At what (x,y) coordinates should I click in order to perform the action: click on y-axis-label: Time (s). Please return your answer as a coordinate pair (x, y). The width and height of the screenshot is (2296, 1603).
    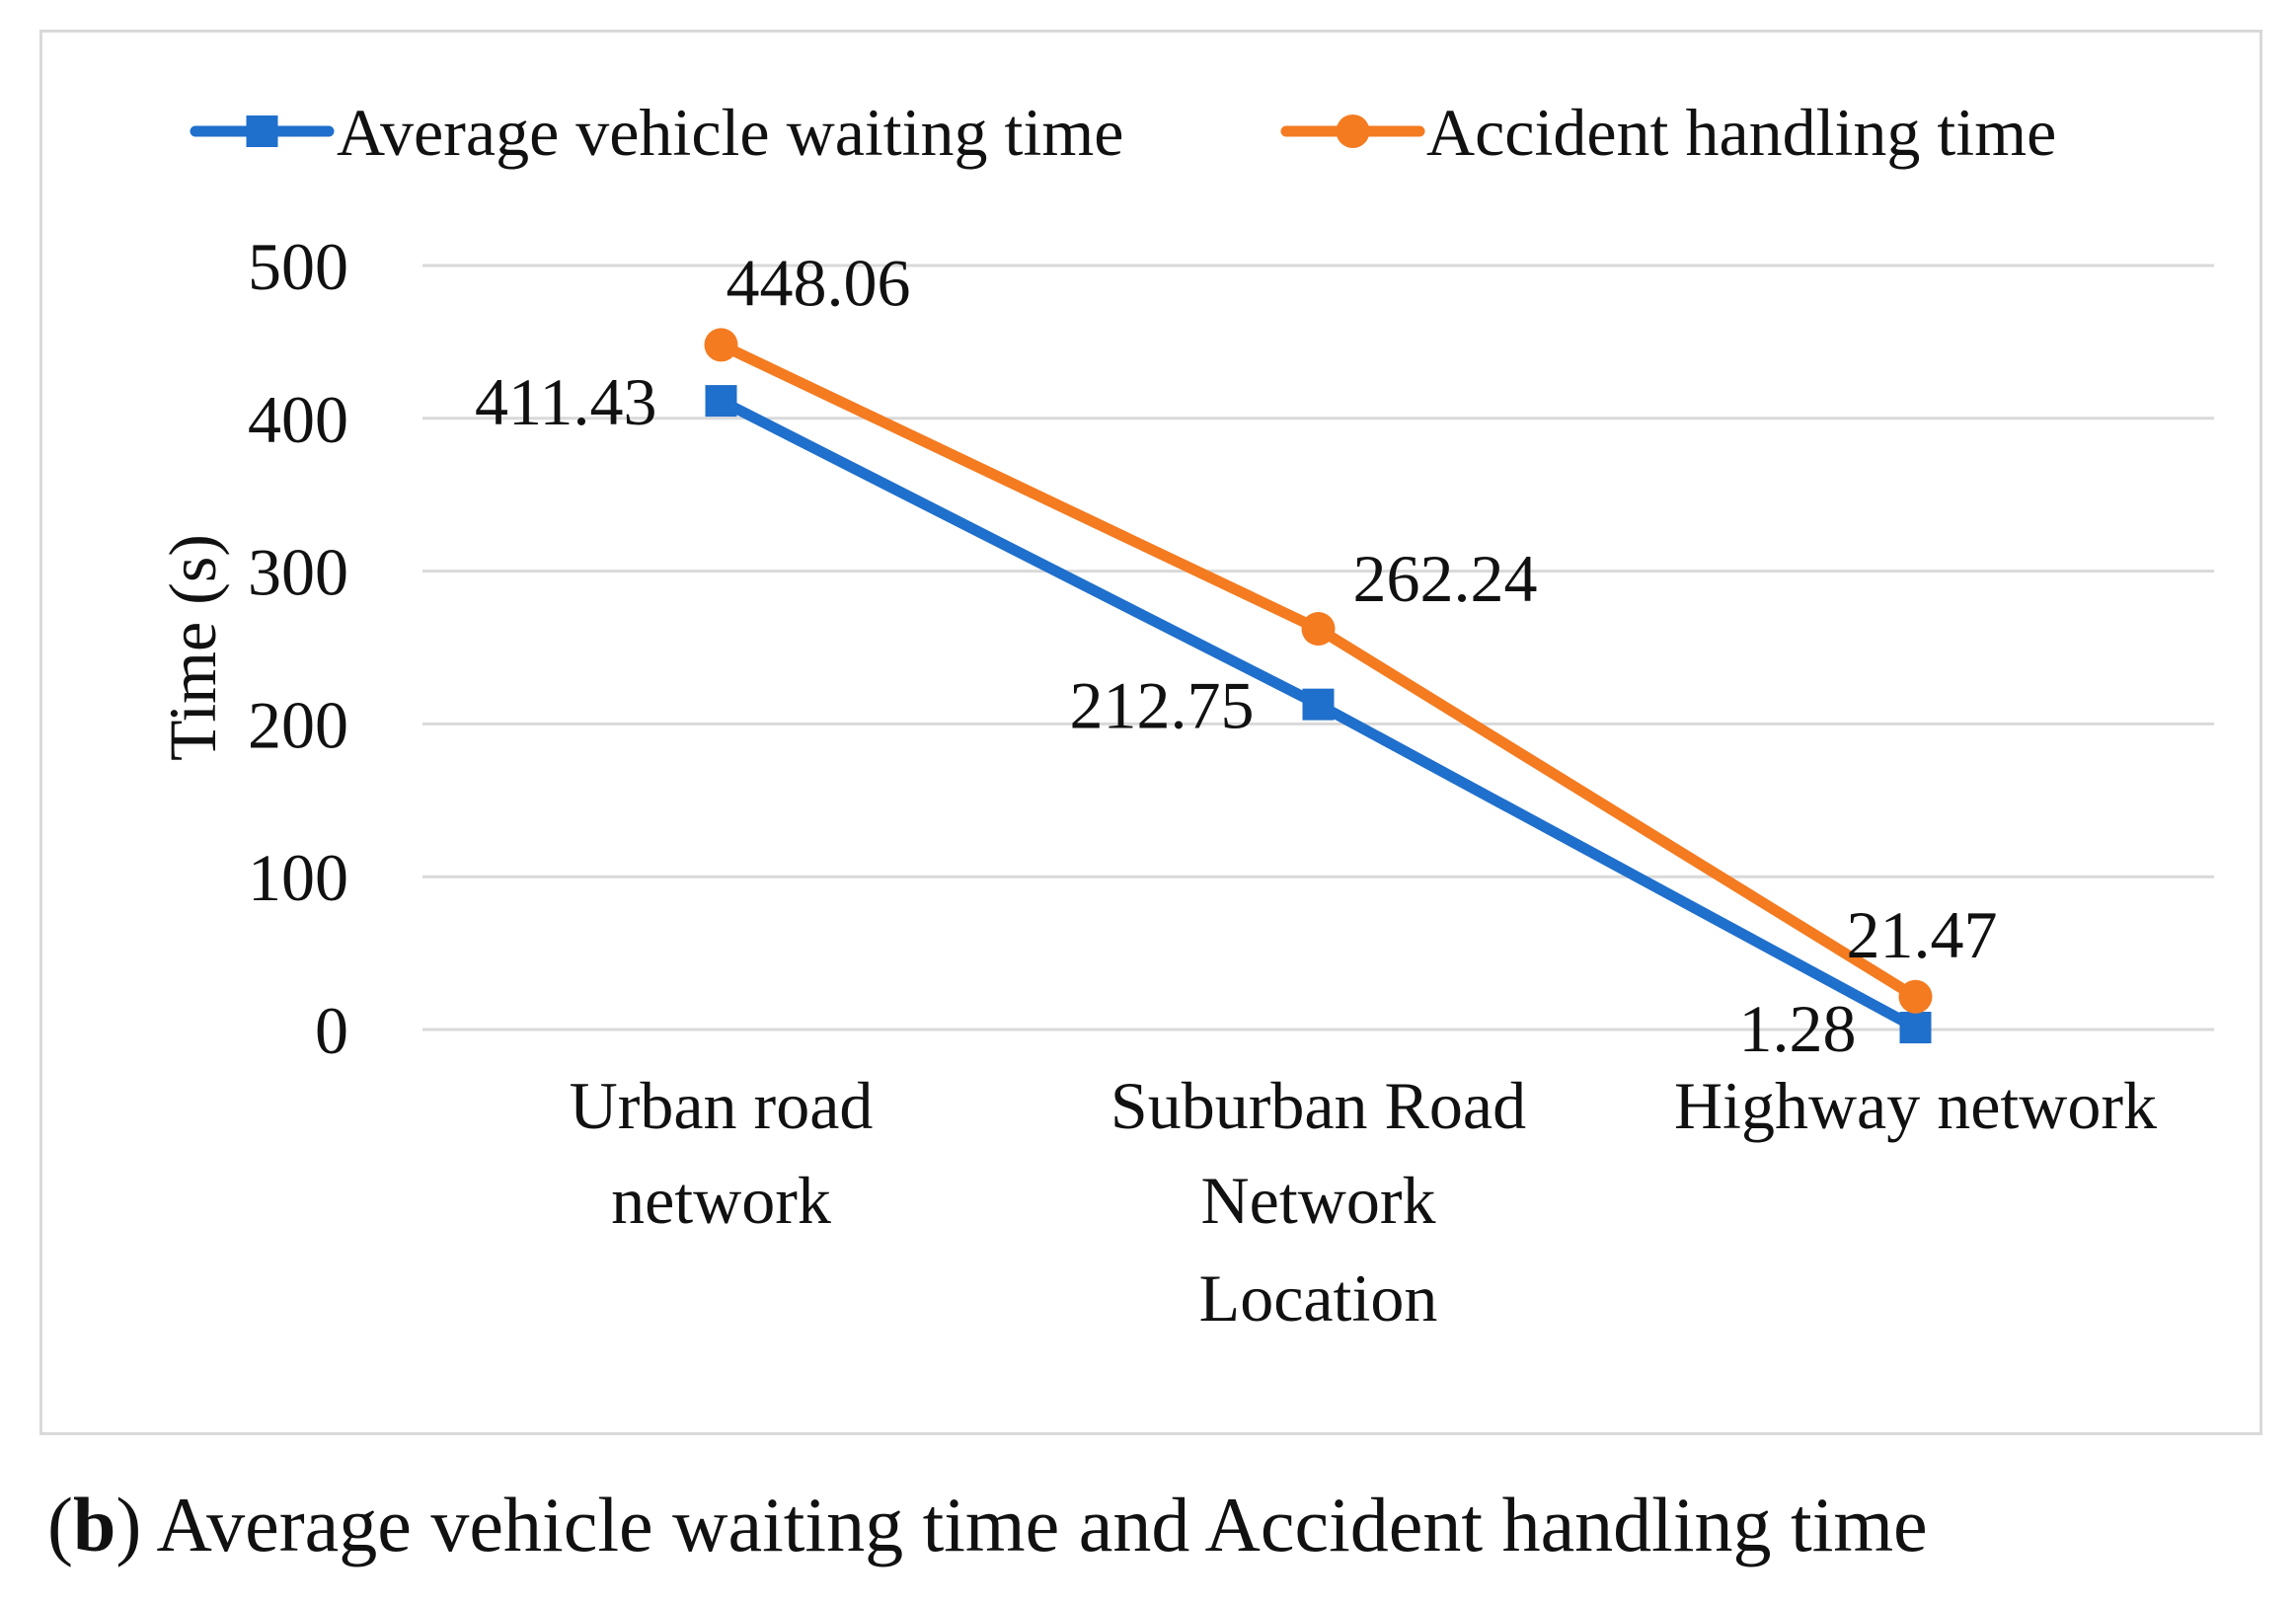
    Looking at the image, I should click on (192, 647).